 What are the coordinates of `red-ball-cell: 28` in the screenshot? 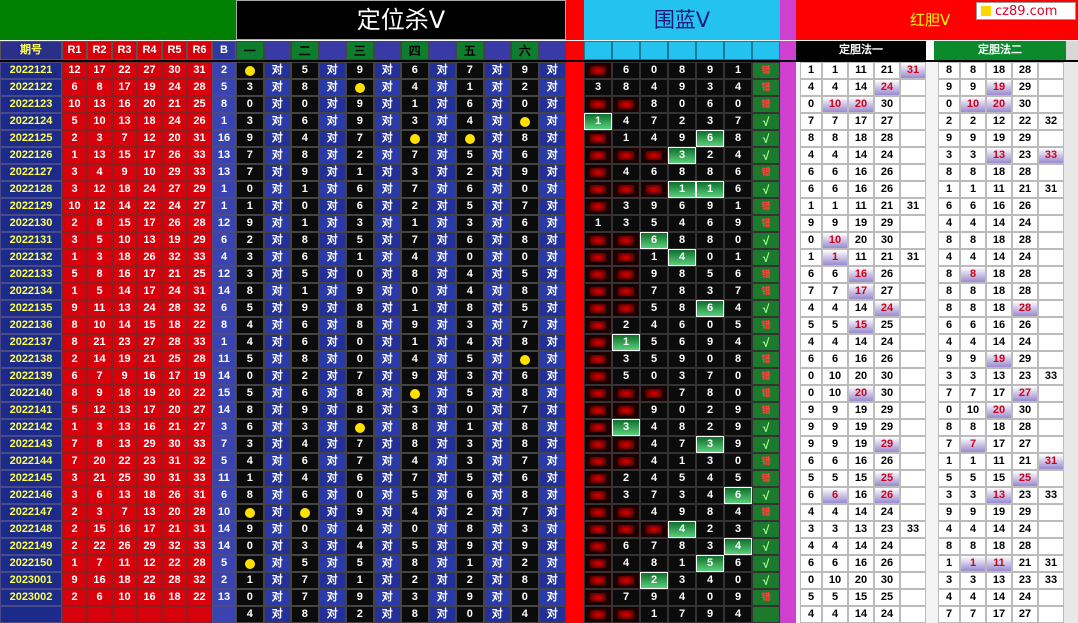 It's located at (174, 580).